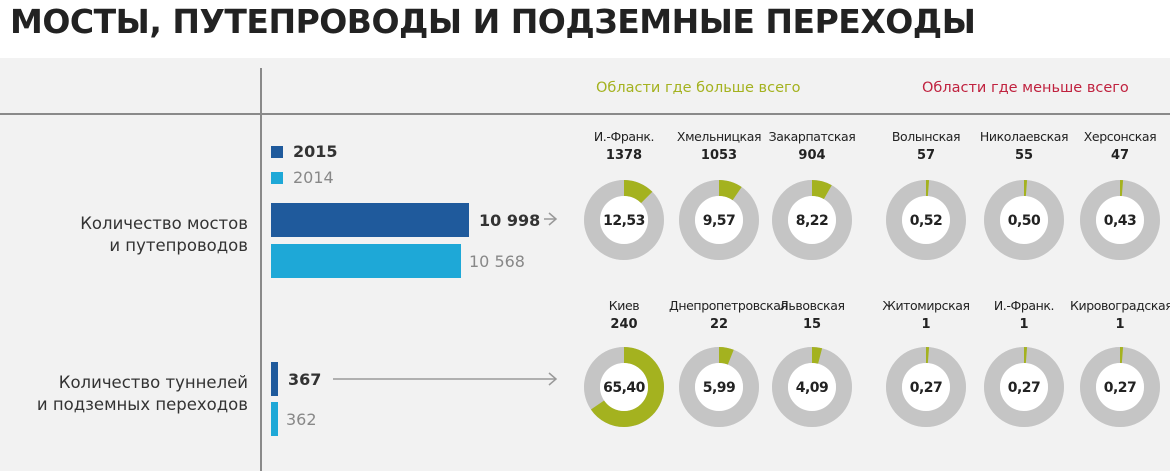 Image resolution: width=1170 pixels, height=471 pixels. What do you see at coordinates (812, 324) in the screenshot?
I see `region-count: 15` at bounding box center [812, 324].